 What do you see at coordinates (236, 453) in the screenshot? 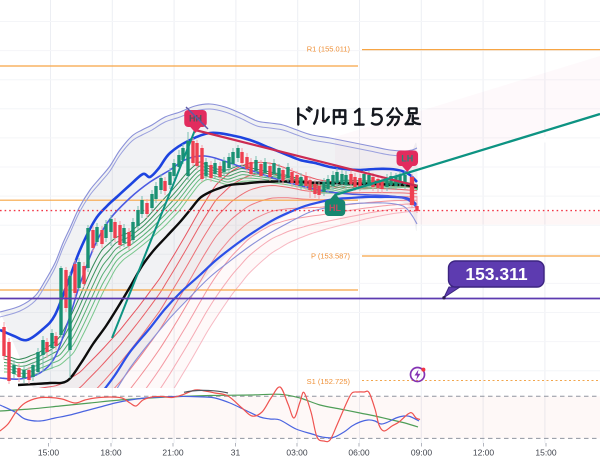
I see `svg-text: 31` at bounding box center [236, 453].